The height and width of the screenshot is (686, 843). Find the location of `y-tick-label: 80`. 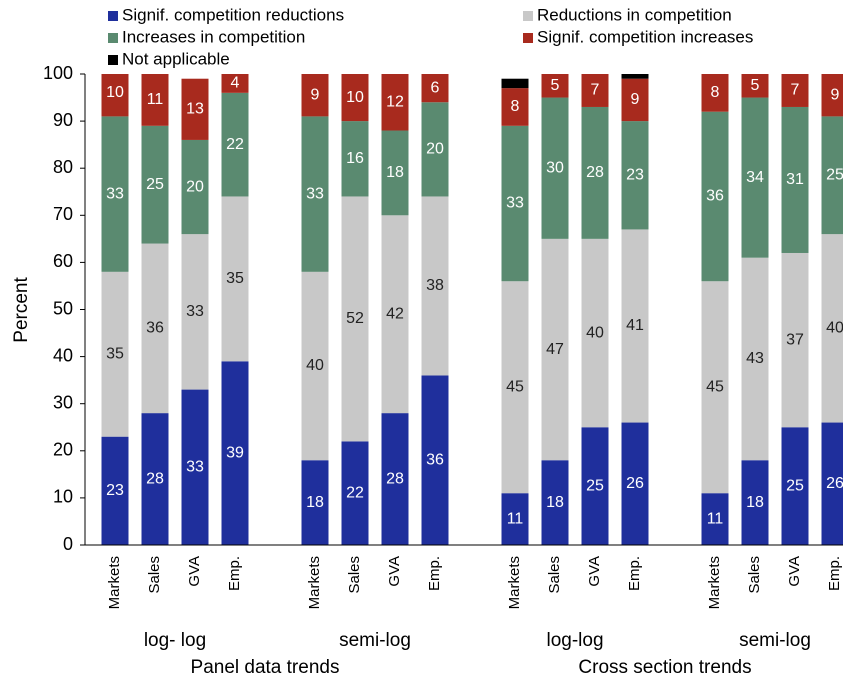

y-tick-label: 80 is located at coordinates (63, 167).